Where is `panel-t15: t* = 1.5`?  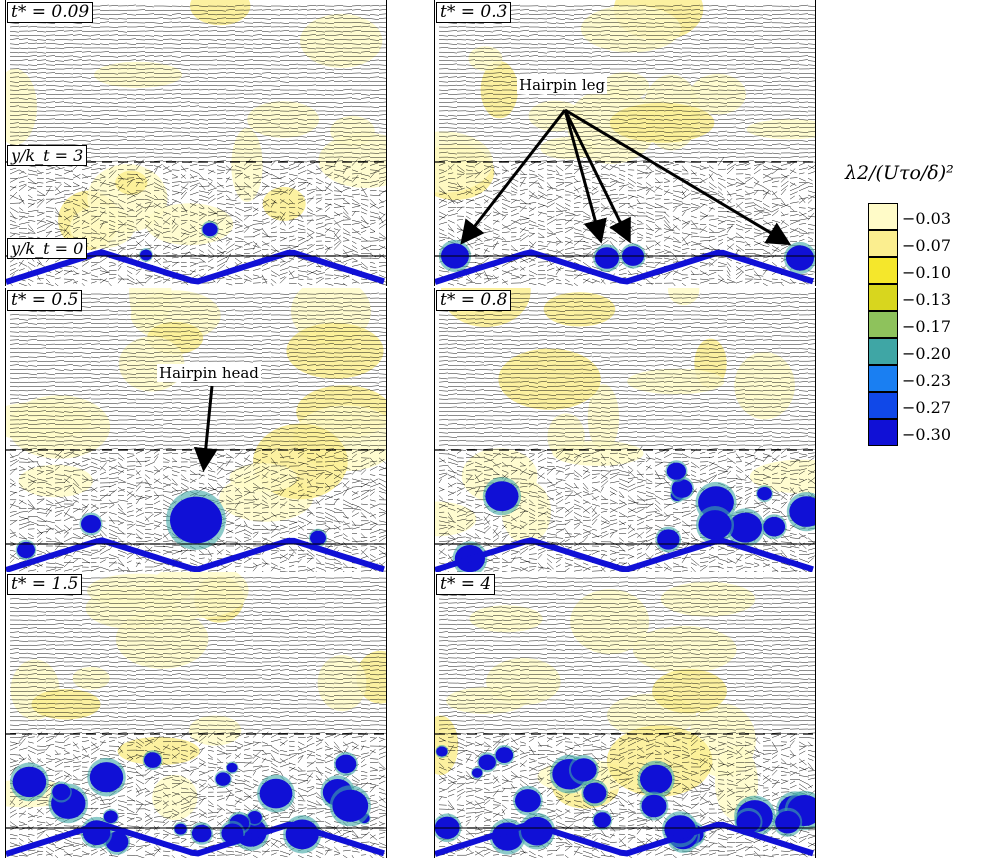
panel-t15: t* = 1.5 is located at coordinates (196, 715).